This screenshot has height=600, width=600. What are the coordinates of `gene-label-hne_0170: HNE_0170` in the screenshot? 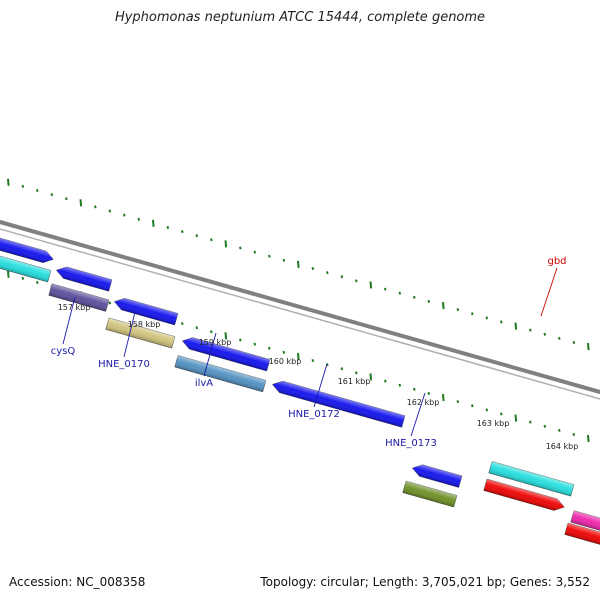 It's located at (124, 364).